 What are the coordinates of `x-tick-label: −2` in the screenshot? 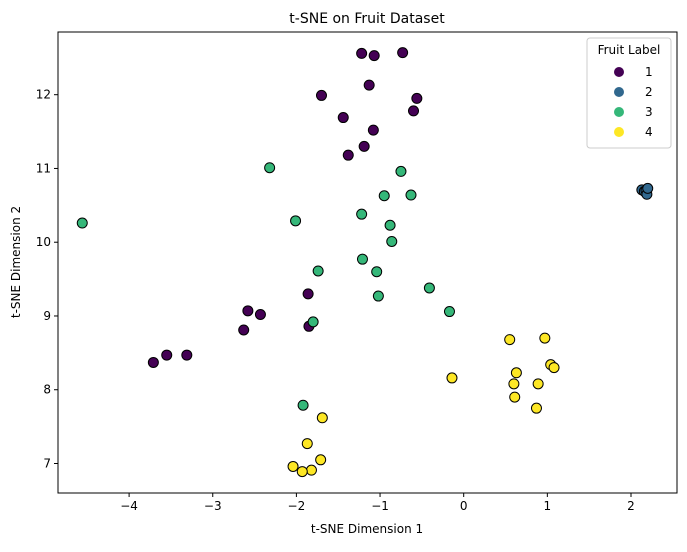 It's located at (297, 506).